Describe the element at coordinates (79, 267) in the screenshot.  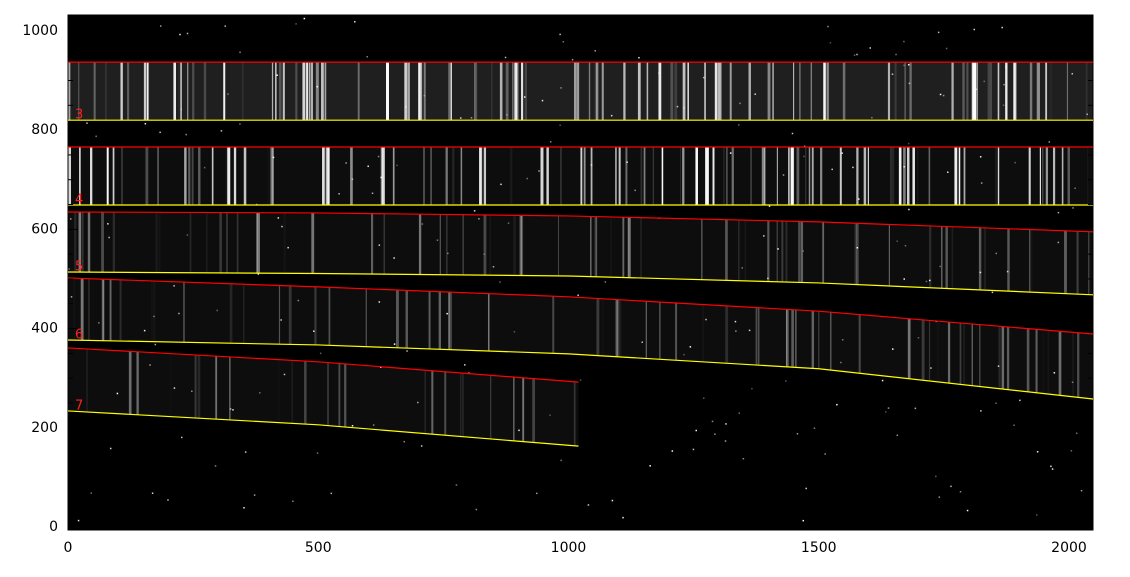
I see `order-label: 5` at that location.